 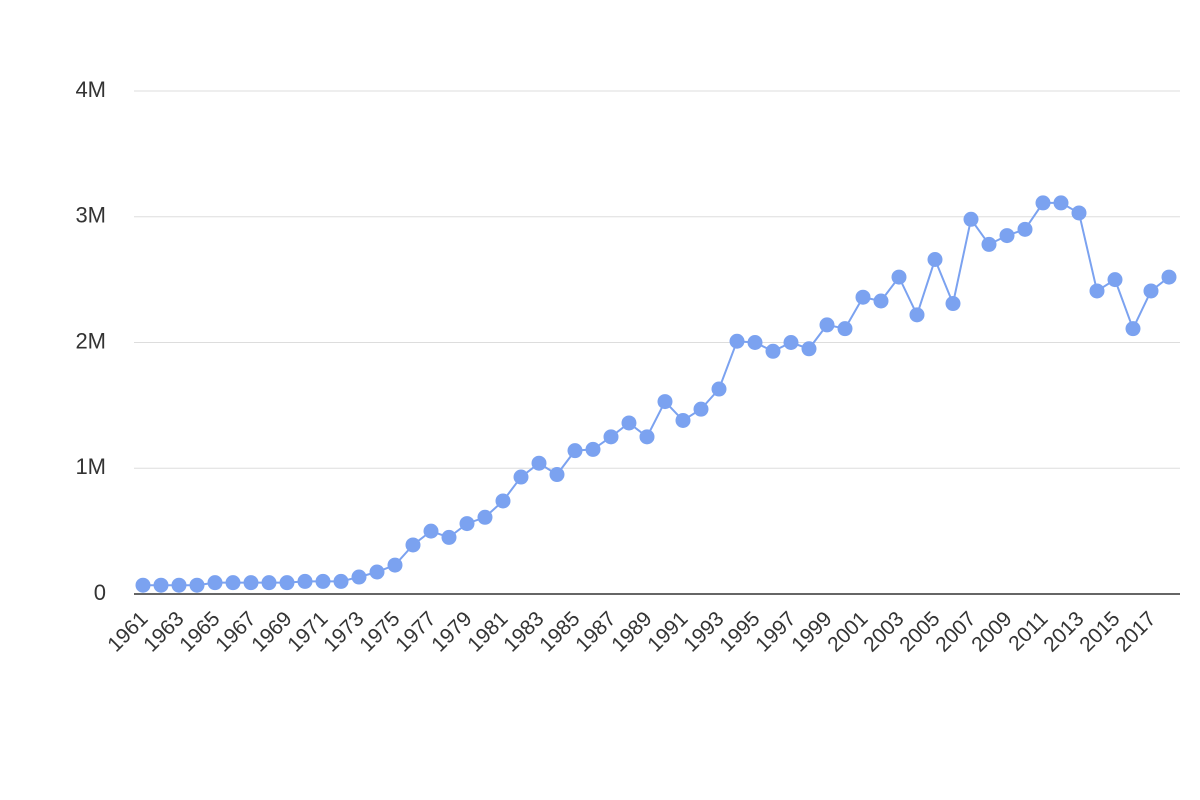 What do you see at coordinates (343, 631) in the screenshot?
I see `x-tick-label: 1973` at bounding box center [343, 631].